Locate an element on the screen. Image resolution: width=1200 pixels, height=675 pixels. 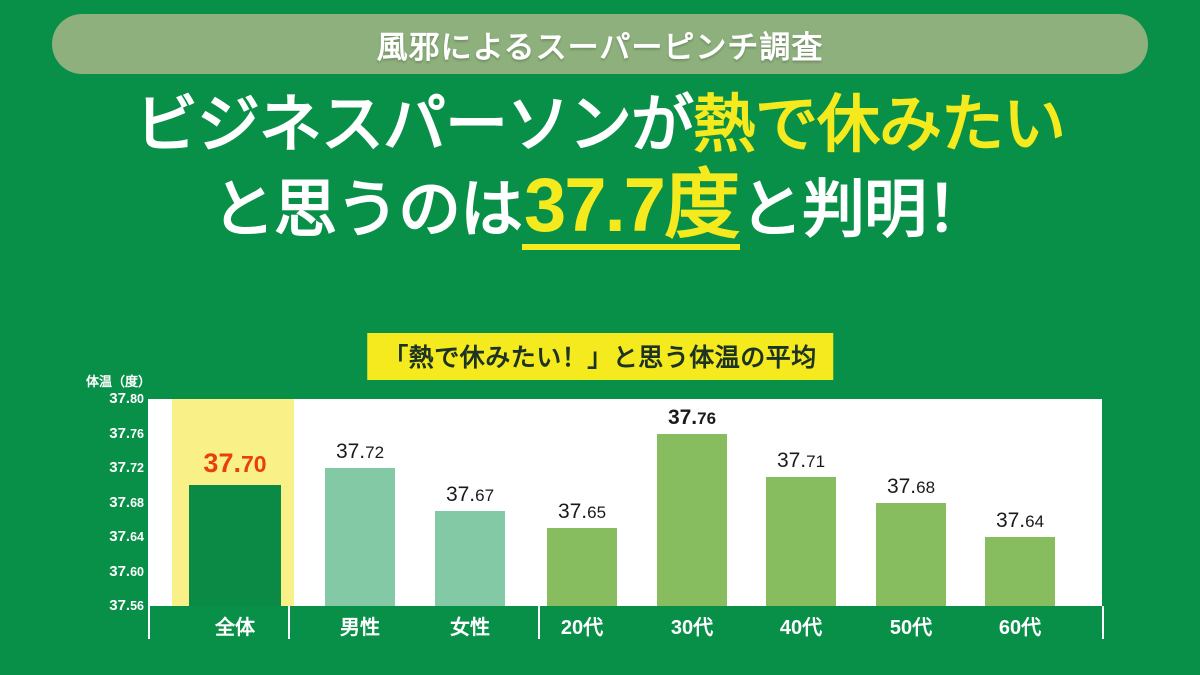
headline-line2-white-before: と思うのは is located at coordinates (367, 210).